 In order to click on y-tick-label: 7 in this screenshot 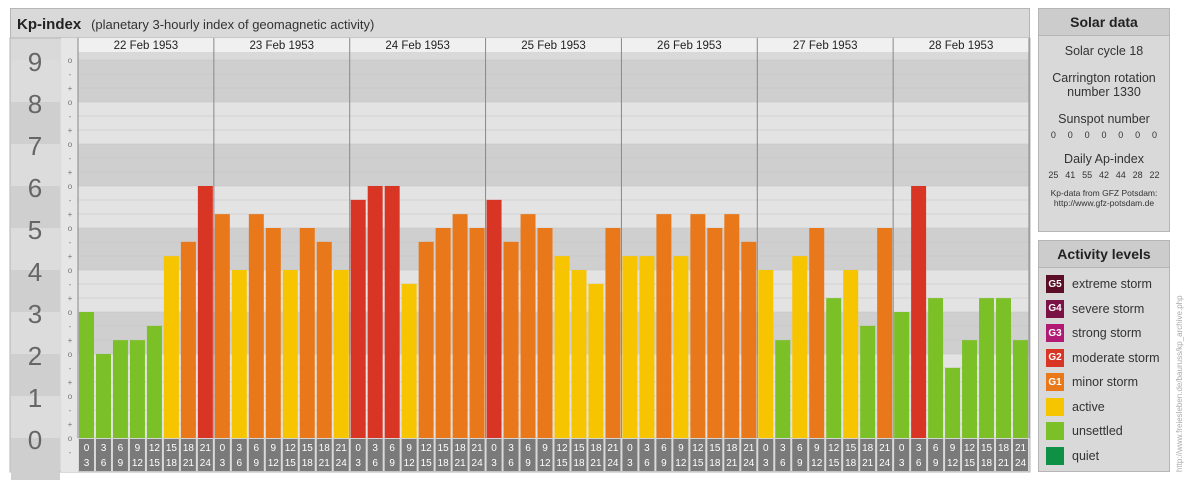, I will do `click(35, 146)`.